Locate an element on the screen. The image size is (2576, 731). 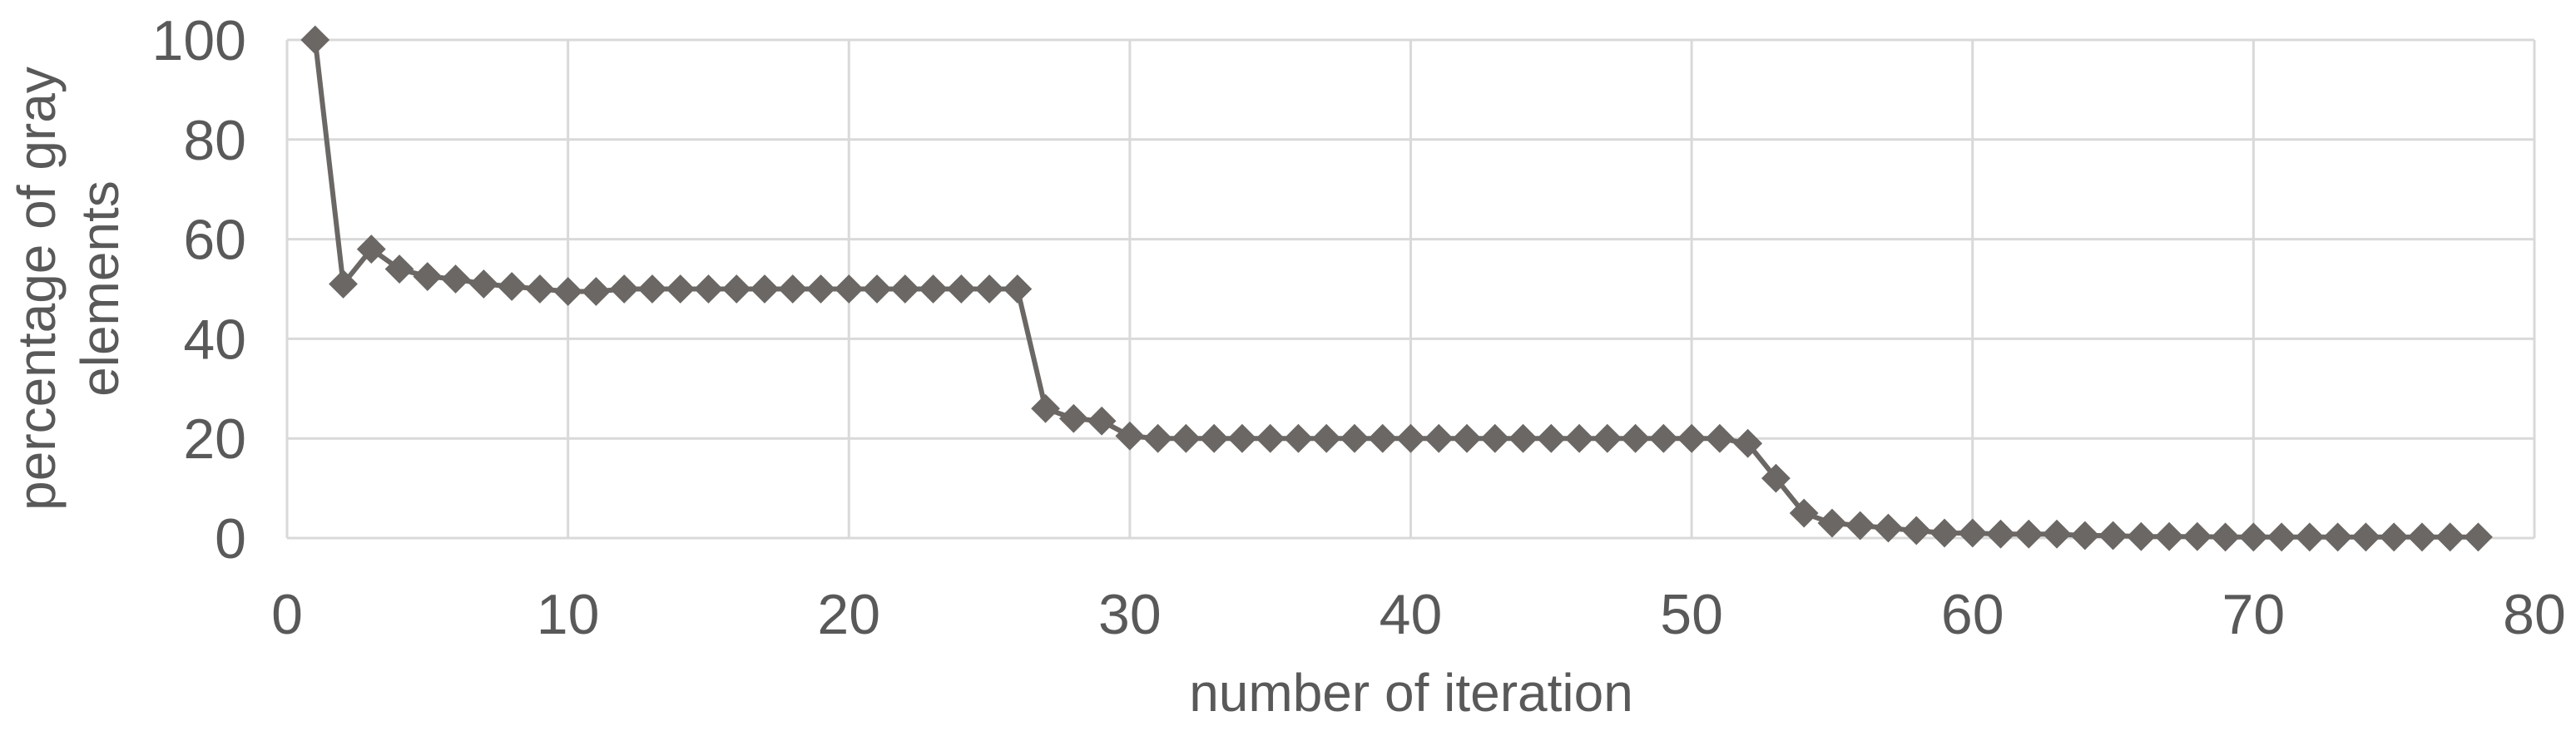
y-tick-label: 80 is located at coordinates (214, 140).